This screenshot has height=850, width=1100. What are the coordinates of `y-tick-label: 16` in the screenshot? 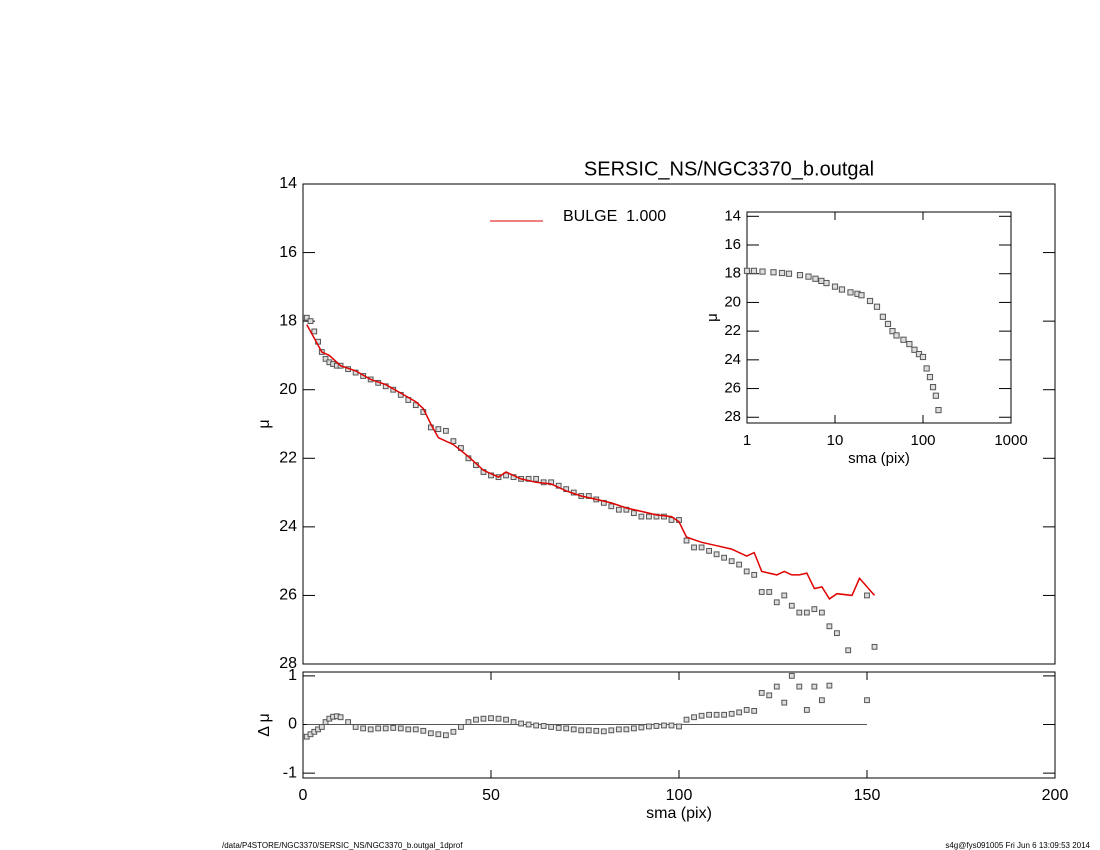 It's located at (732, 244).